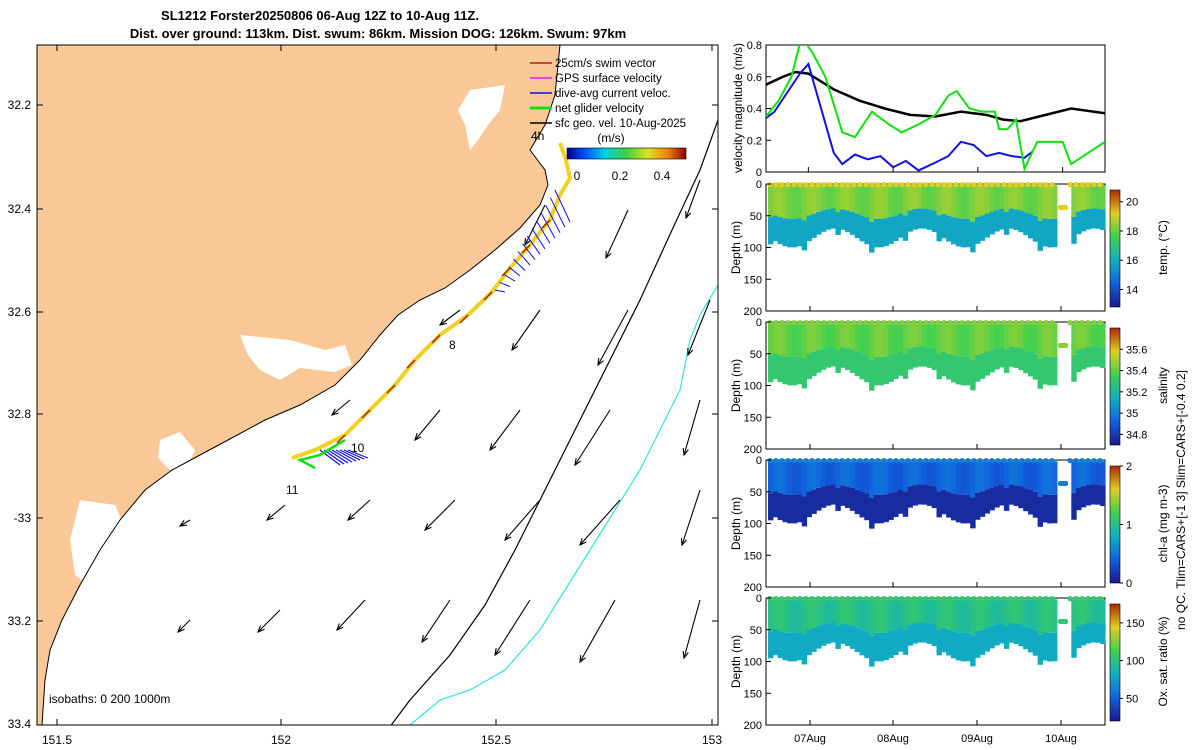 This screenshot has height=750, width=1200. What do you see at coordinates (292, 490) in the screenshot?
I see `track-label-11: 11` at bounding box center [292, 490].